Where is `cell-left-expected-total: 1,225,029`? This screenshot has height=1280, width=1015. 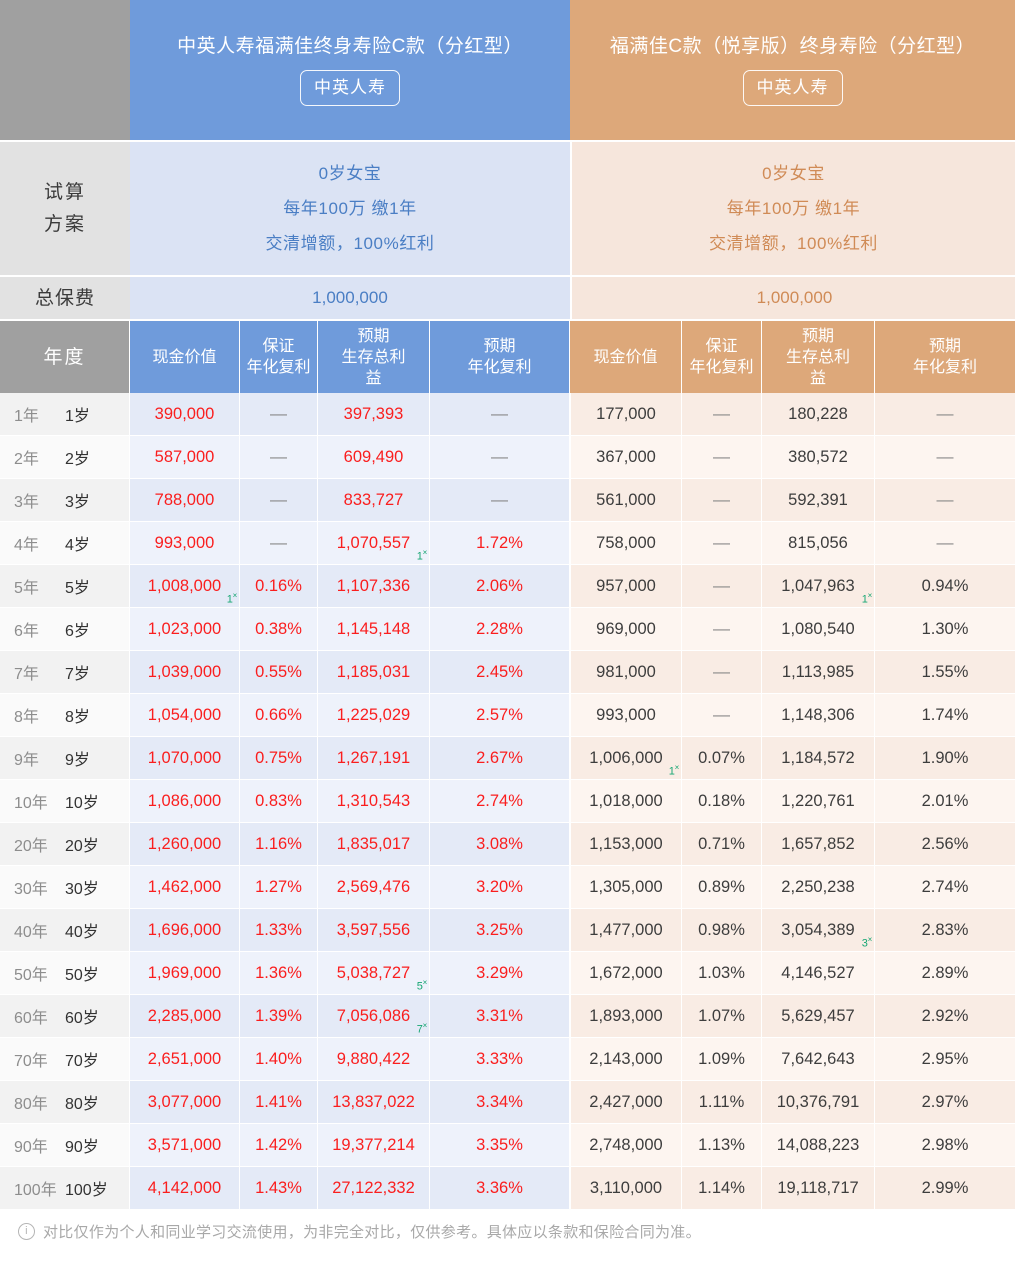
cell-left-expected-total: 1,225,029 is located at coordinates (374, 715).